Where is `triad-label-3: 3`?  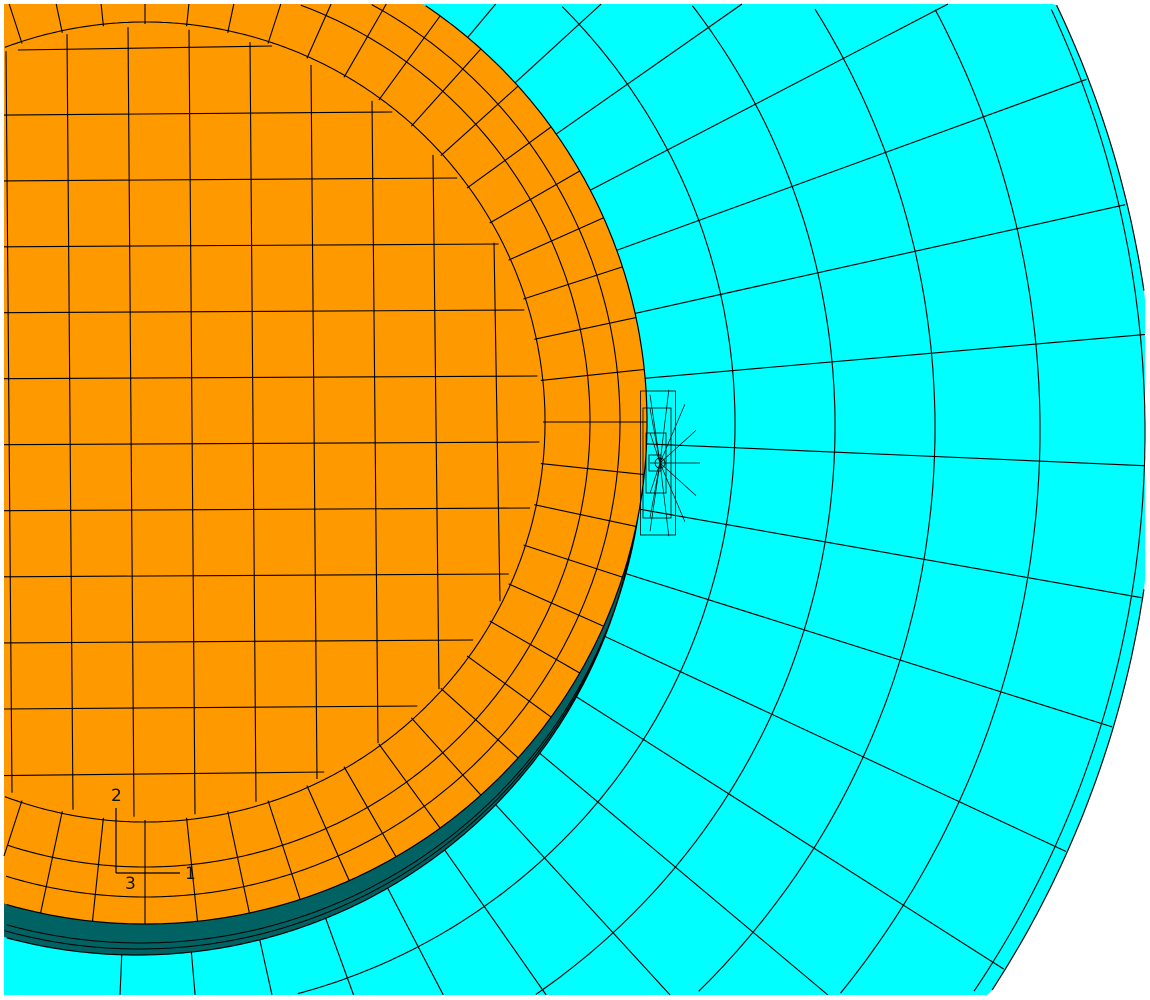
triad-label-3: 3 is located at coordinates (130, 884).